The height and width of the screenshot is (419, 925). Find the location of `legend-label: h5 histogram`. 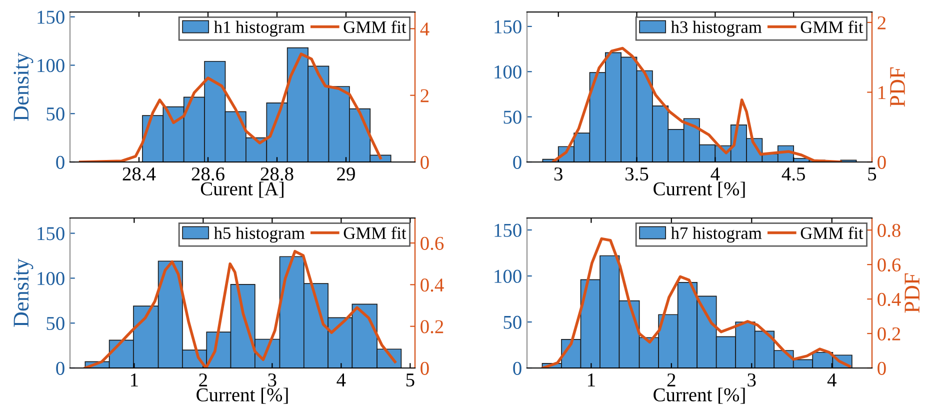

legend-label: h5 histogram is located at coordinates (259, 234).